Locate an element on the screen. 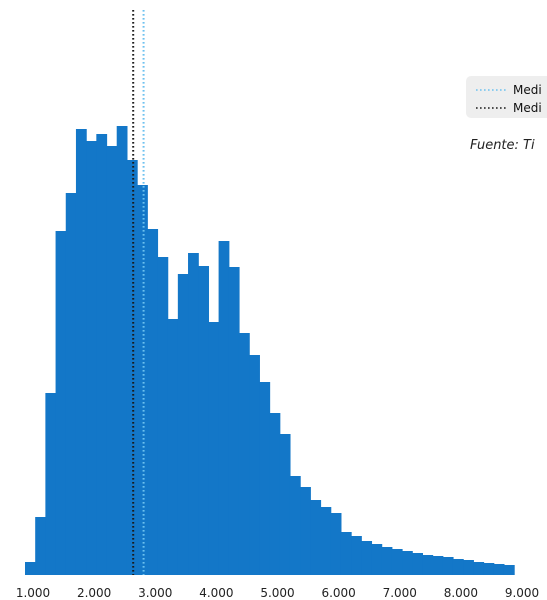 This screenshot has width=547, height=600. x-tick-label: 3.000 is located at coordinates (155, 593).